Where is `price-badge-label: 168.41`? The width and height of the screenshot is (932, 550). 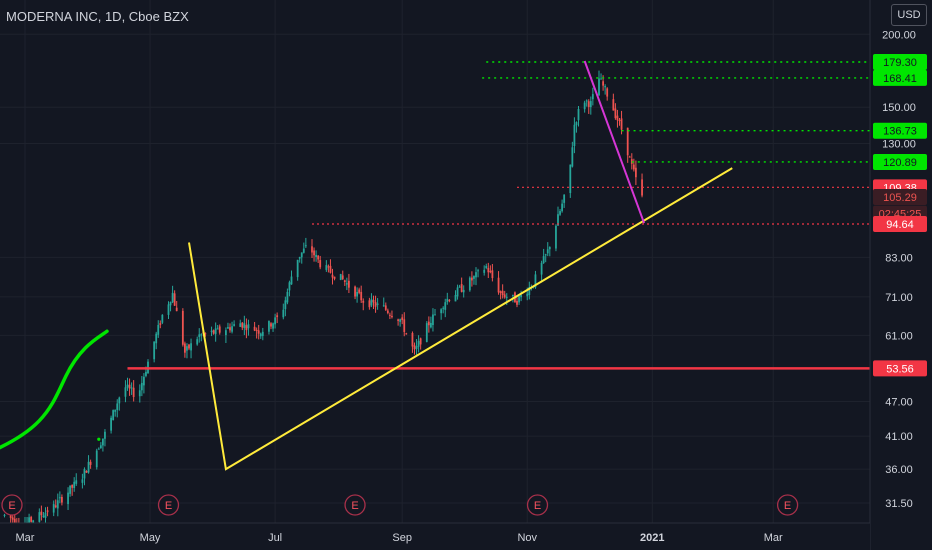 price-badge-label: 168.41 is located at coordinates (900, 79).